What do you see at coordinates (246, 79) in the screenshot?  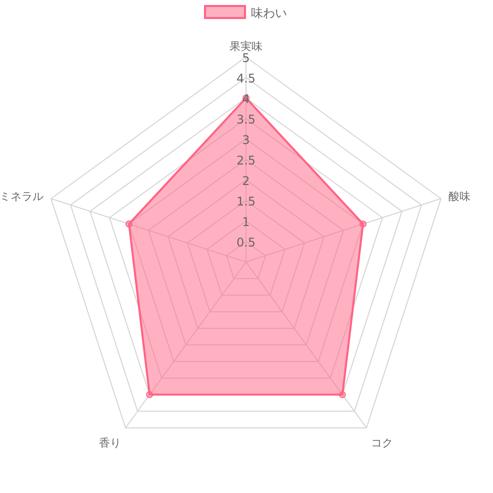 I see `y-tick-label: 4.5` at bounding box center [246, 79].